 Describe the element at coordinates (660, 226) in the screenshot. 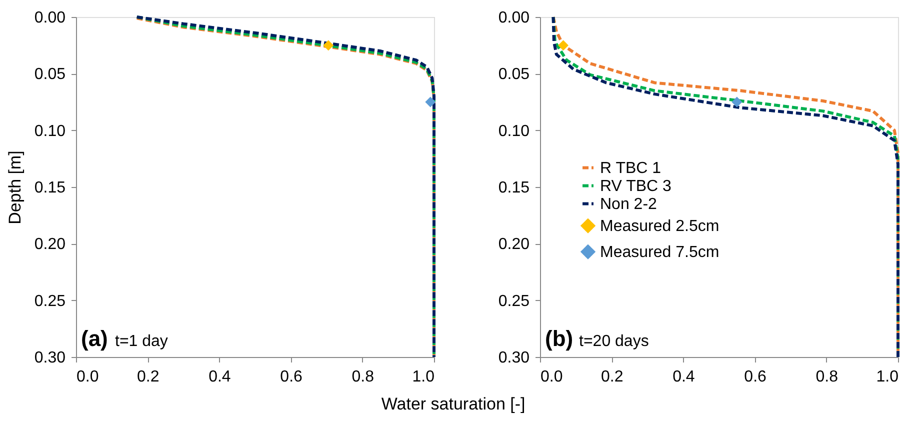

I see `legend-label: Measured 2.5cm` at that location.